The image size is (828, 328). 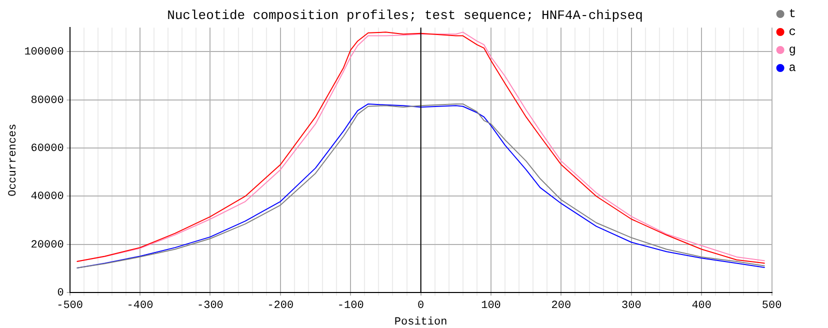 What do you see at coordinates (60, 294) in the screenshot?
I see `y-tick-label: 0` at bounding box center [60, 294].